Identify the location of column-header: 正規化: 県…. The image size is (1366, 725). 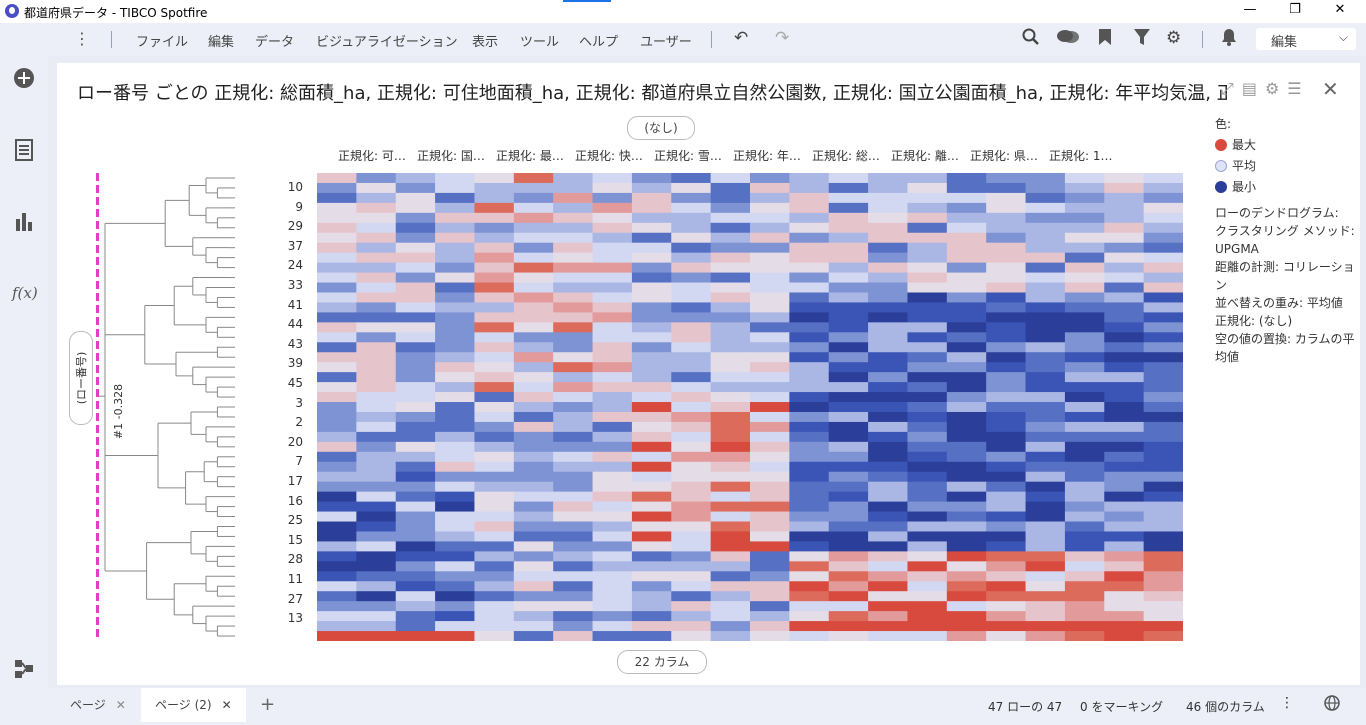
(1004, 156).